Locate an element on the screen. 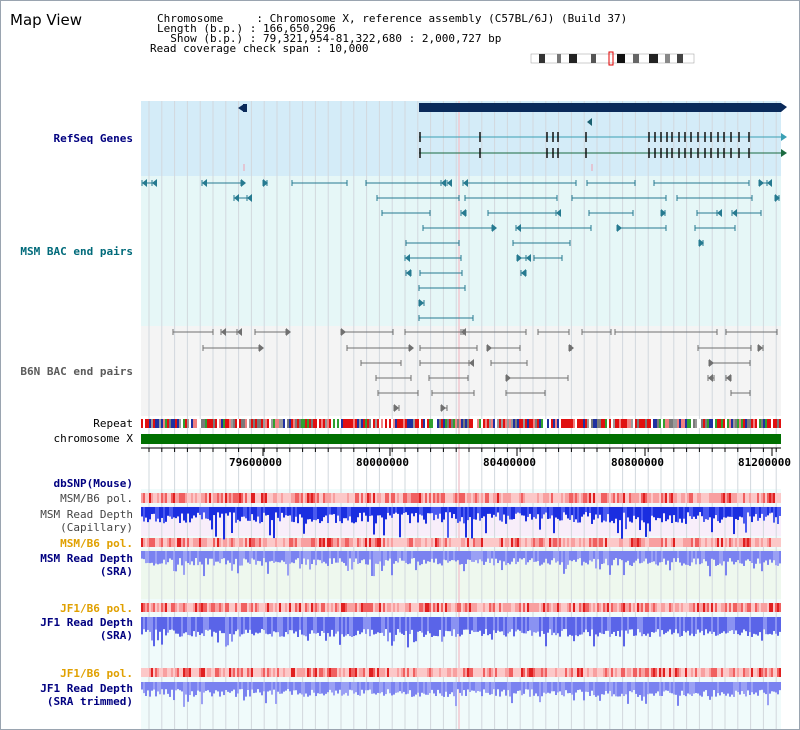 This screenshot has height=730, width=800. track-label-dbsnp: dbSNP(Mouse) is located at coordinates (93, 483).